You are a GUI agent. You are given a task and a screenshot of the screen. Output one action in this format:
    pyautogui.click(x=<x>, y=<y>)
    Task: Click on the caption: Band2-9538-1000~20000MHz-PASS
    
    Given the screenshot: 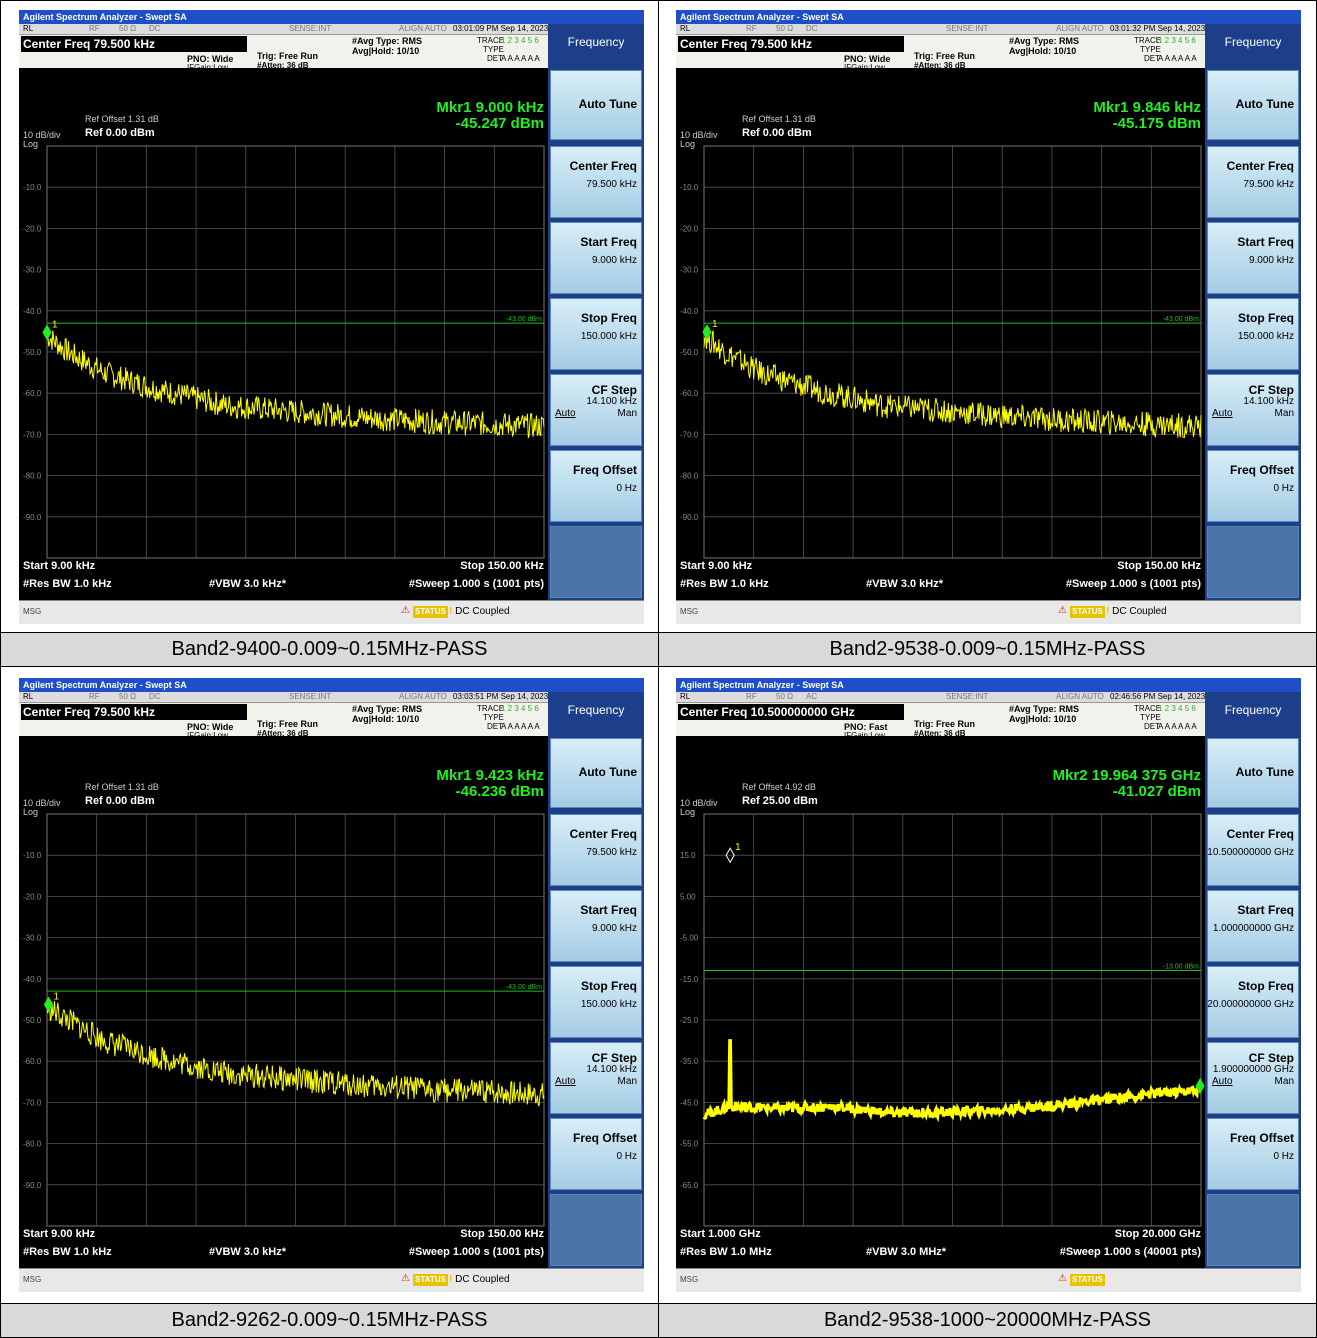 What is the action you would take?
    pyautogui.click(x=987, y=1320)
    